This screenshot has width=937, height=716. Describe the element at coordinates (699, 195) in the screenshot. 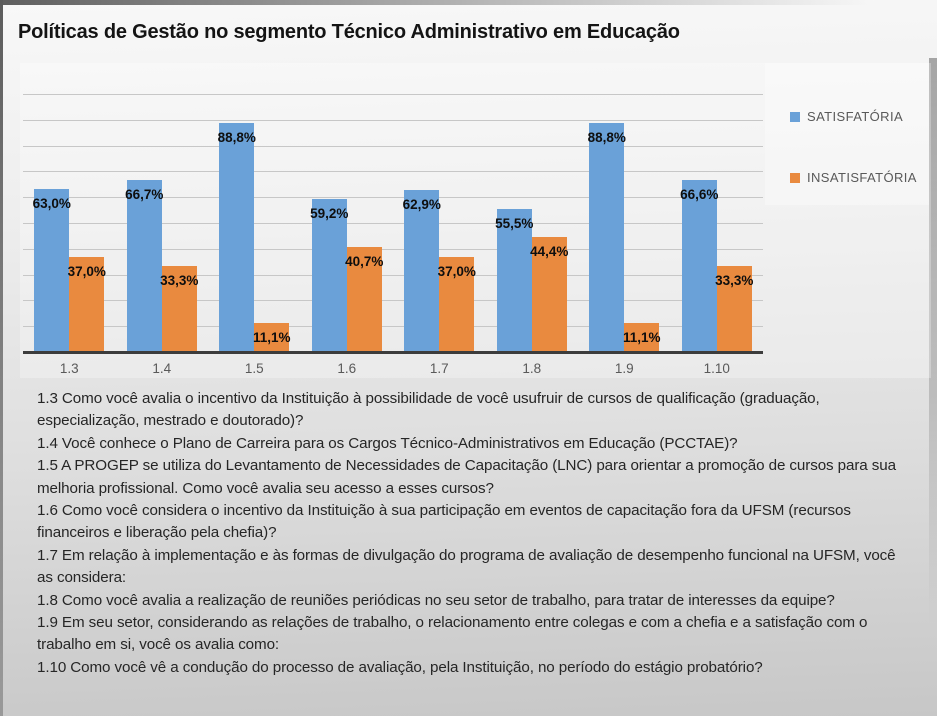

I see `data-label: 66,6%` at that location.